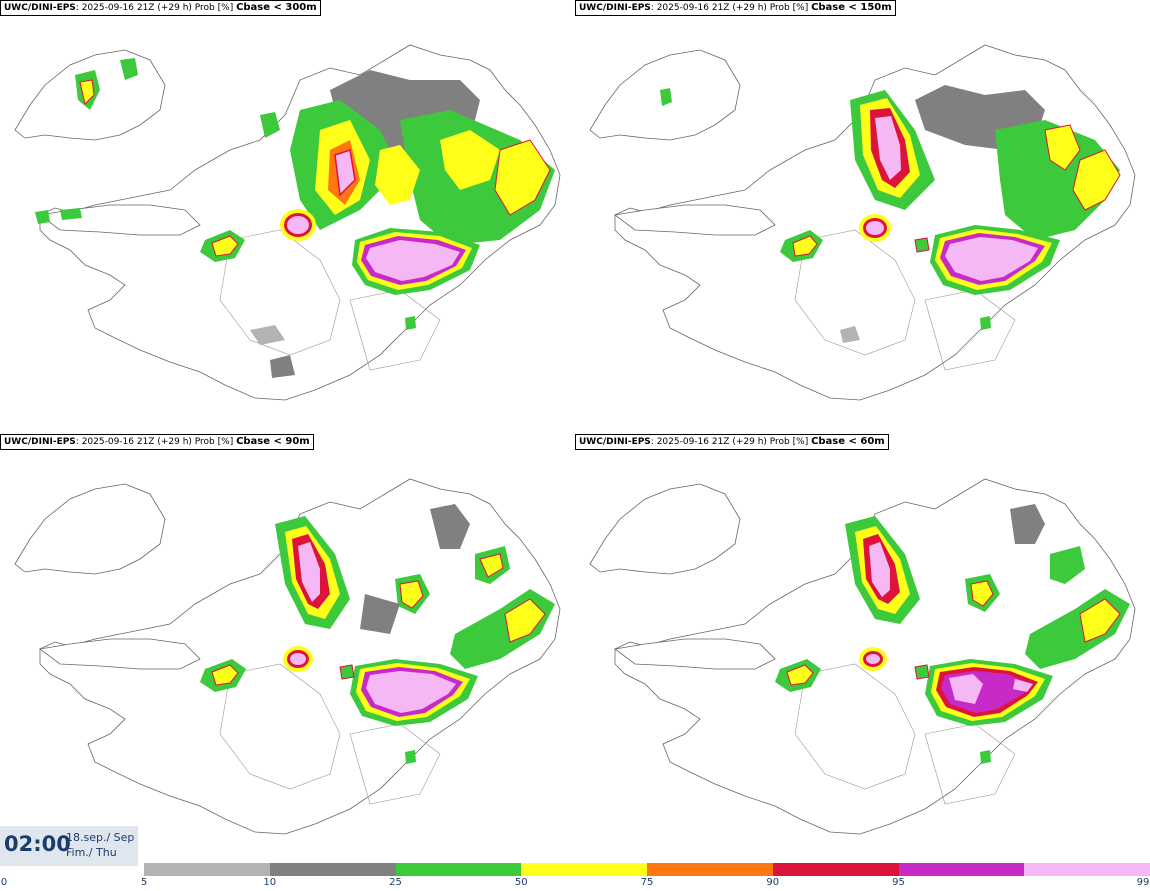  Describe the element at coordinates (848, 441) in the screenshot. I see `parameter-label: Cbase < 60m` at that location.